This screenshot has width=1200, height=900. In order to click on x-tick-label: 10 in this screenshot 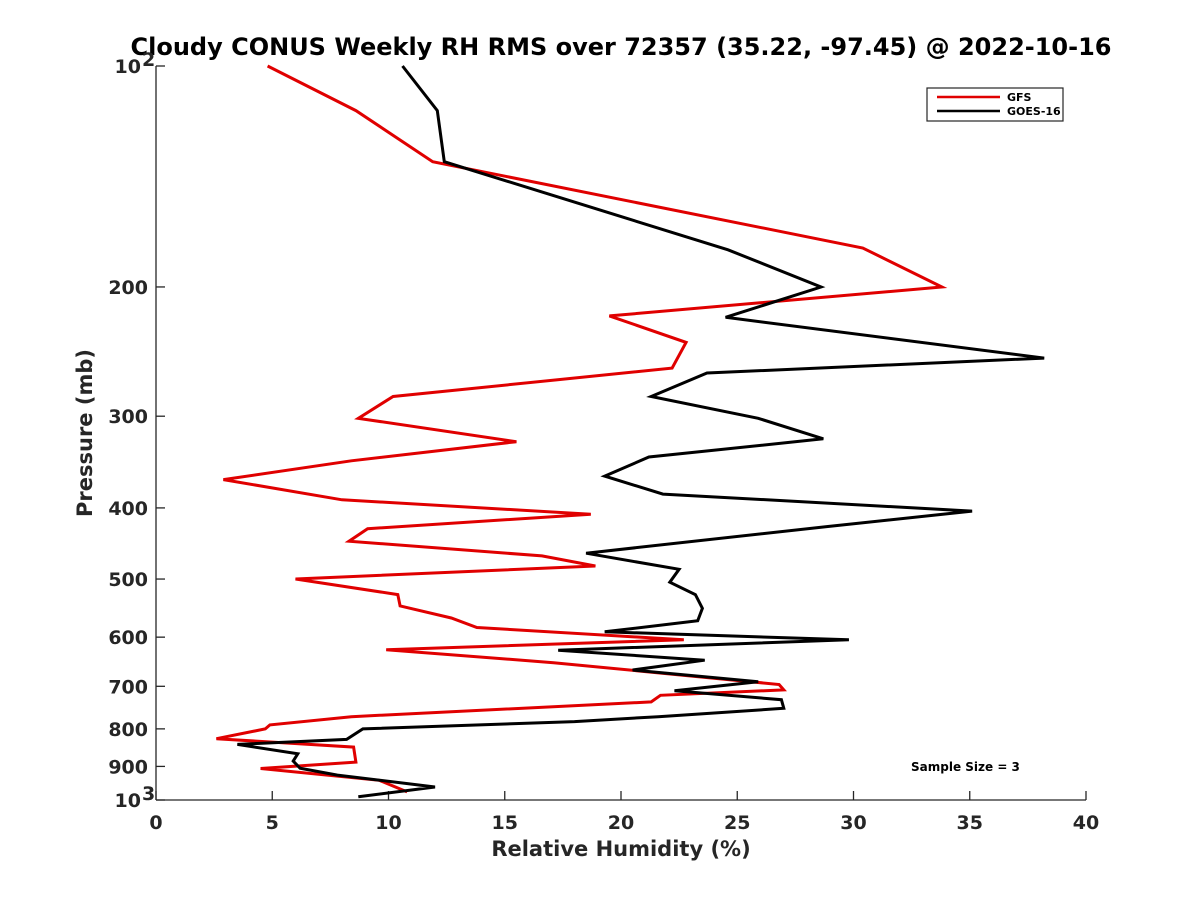, I will do `click(388, 823)`.